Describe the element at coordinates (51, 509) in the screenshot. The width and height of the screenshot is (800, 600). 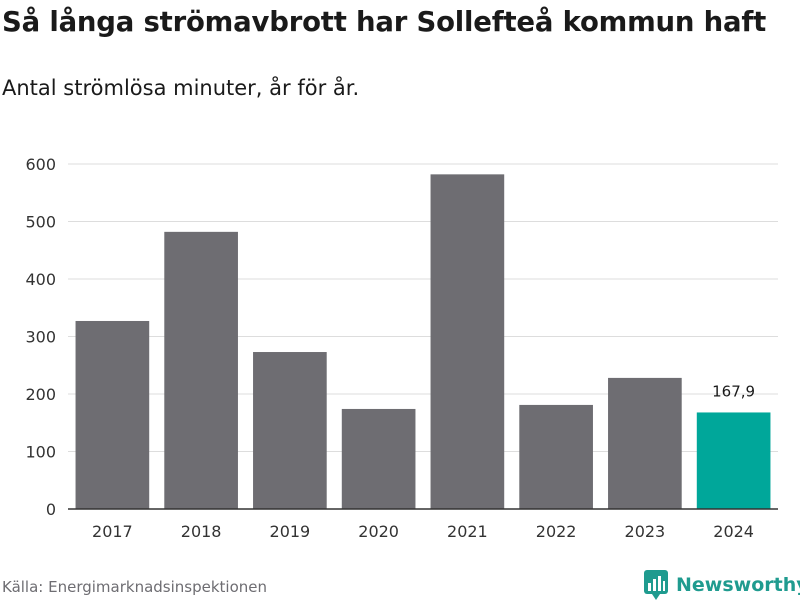
I see `y-tick-label: 0` at that location.